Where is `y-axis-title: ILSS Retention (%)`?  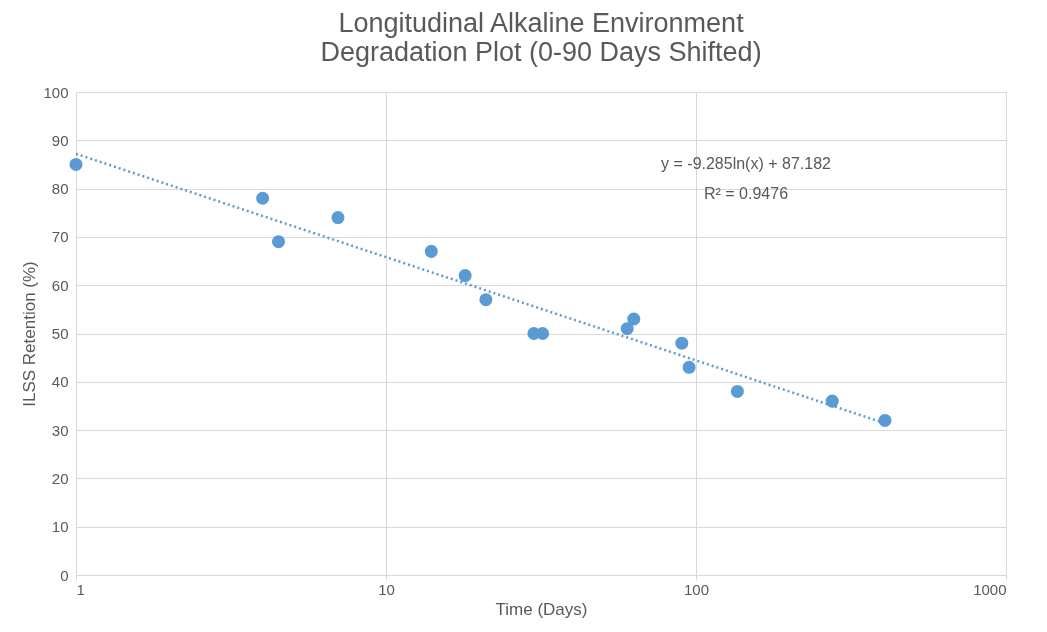 y-axis-title: ILSS Retention (%) is located at coordinates (30, 334).